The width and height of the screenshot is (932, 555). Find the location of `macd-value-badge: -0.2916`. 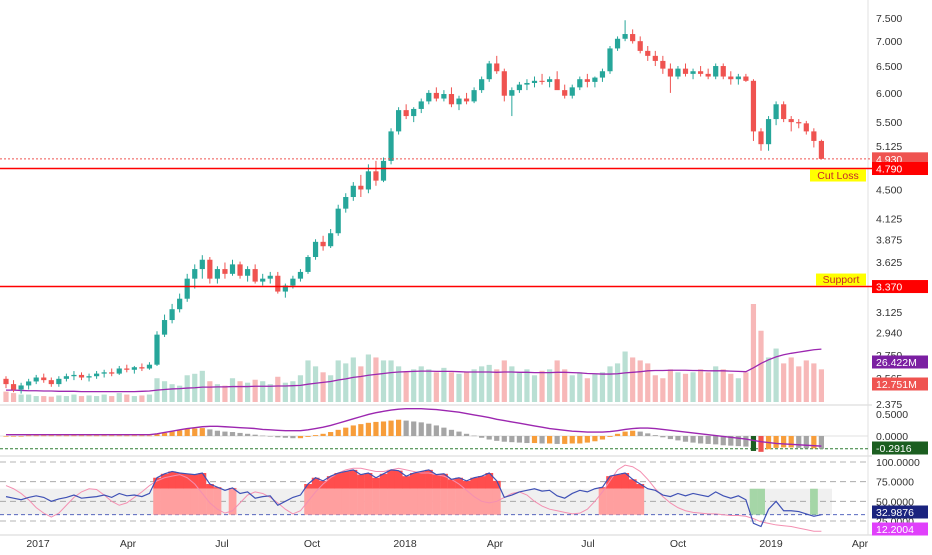

macd-value-badge: -0.2916 is located at coordinates (900, 448).